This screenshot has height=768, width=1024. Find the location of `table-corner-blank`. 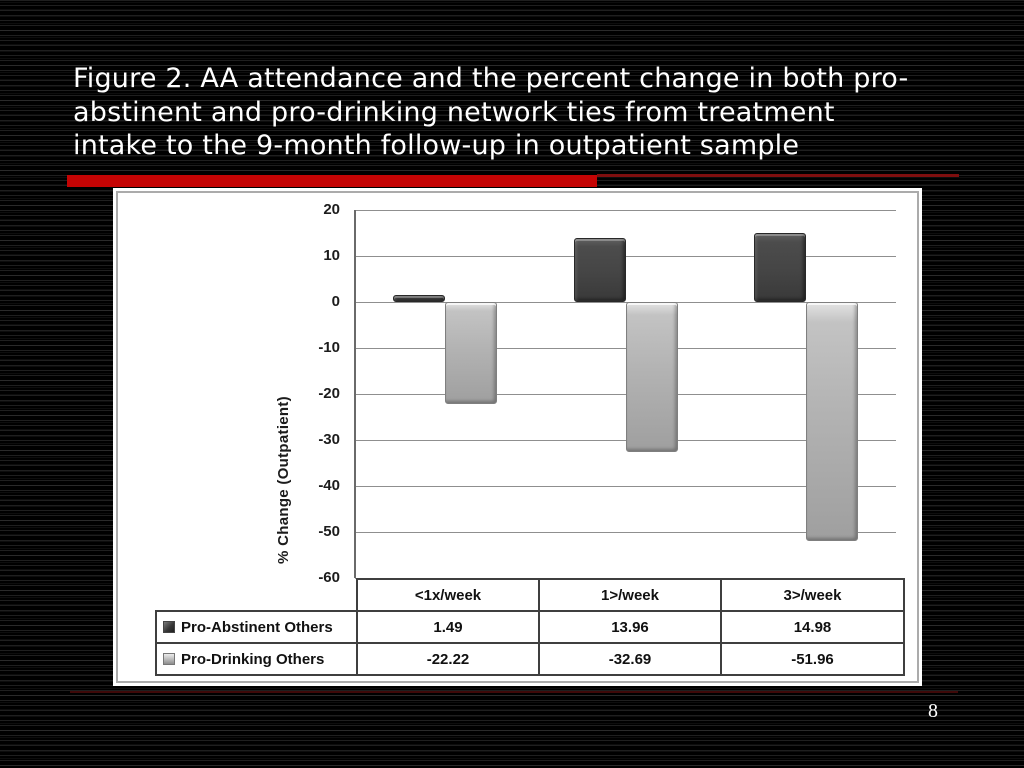

table-corner-blank is located at coordinates (256, 595).